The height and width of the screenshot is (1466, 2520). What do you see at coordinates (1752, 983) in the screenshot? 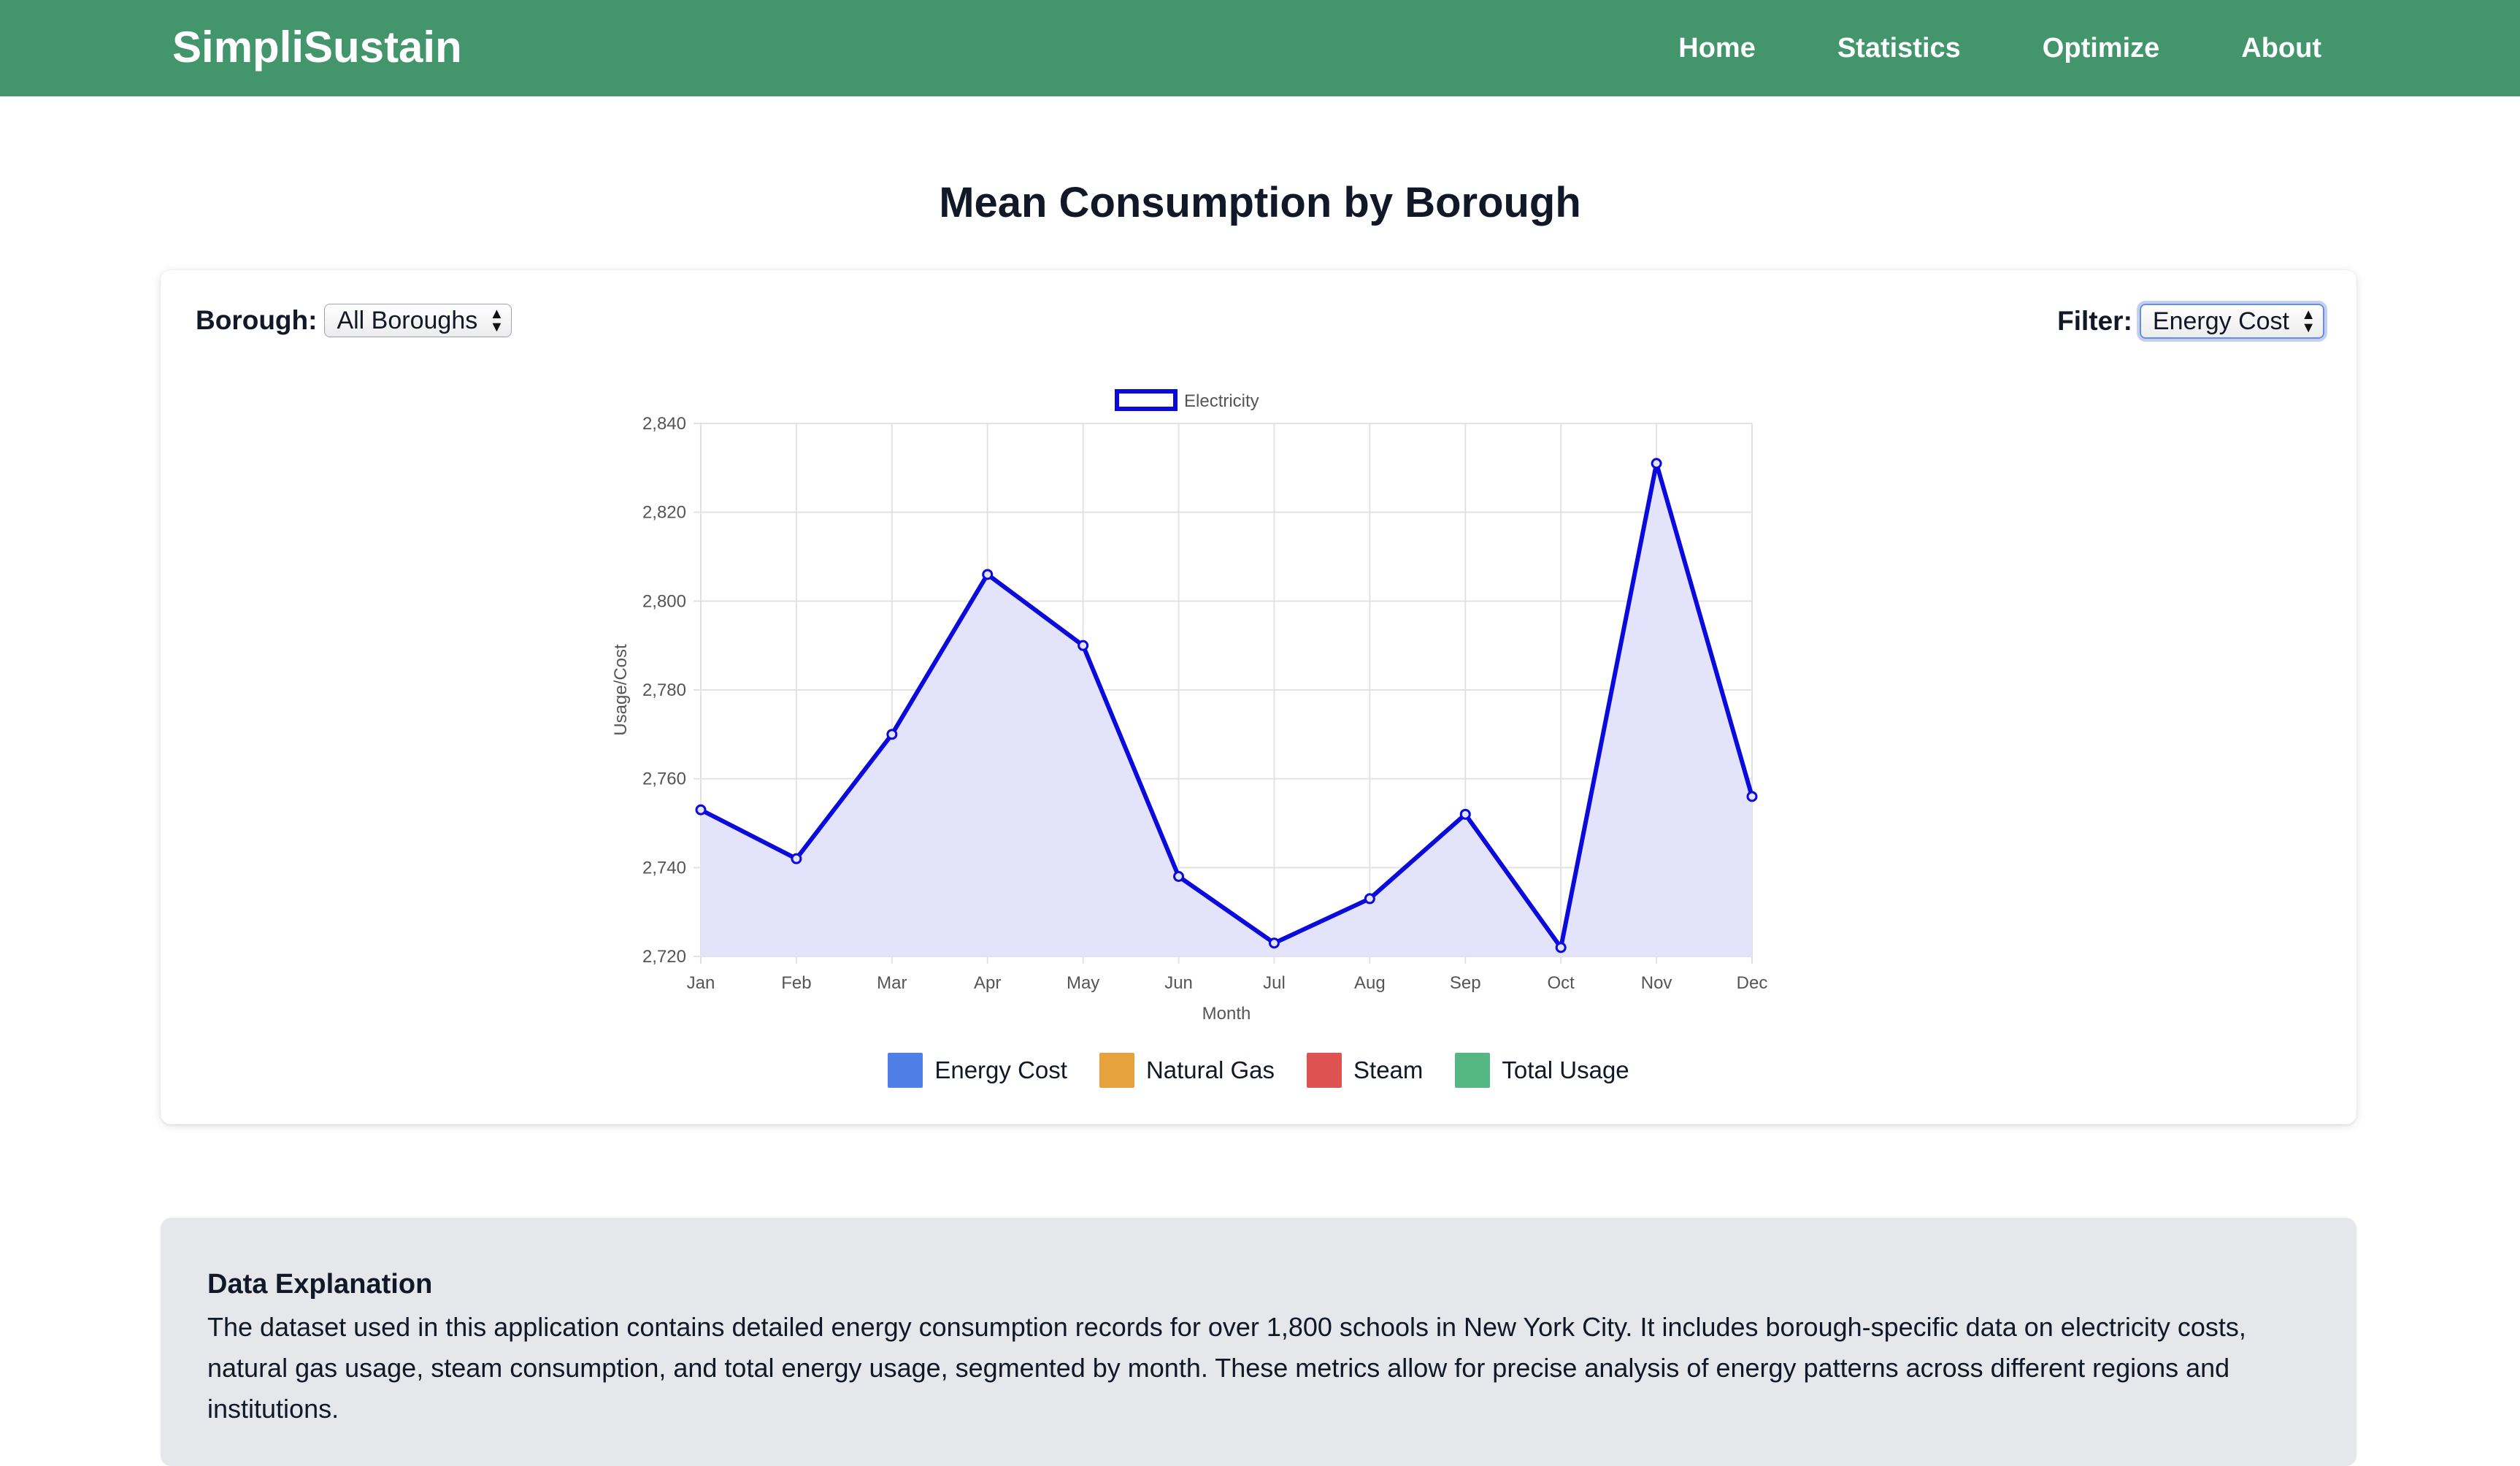
I see `x-tick-label: Dec` at bounding box center [1752, 983].